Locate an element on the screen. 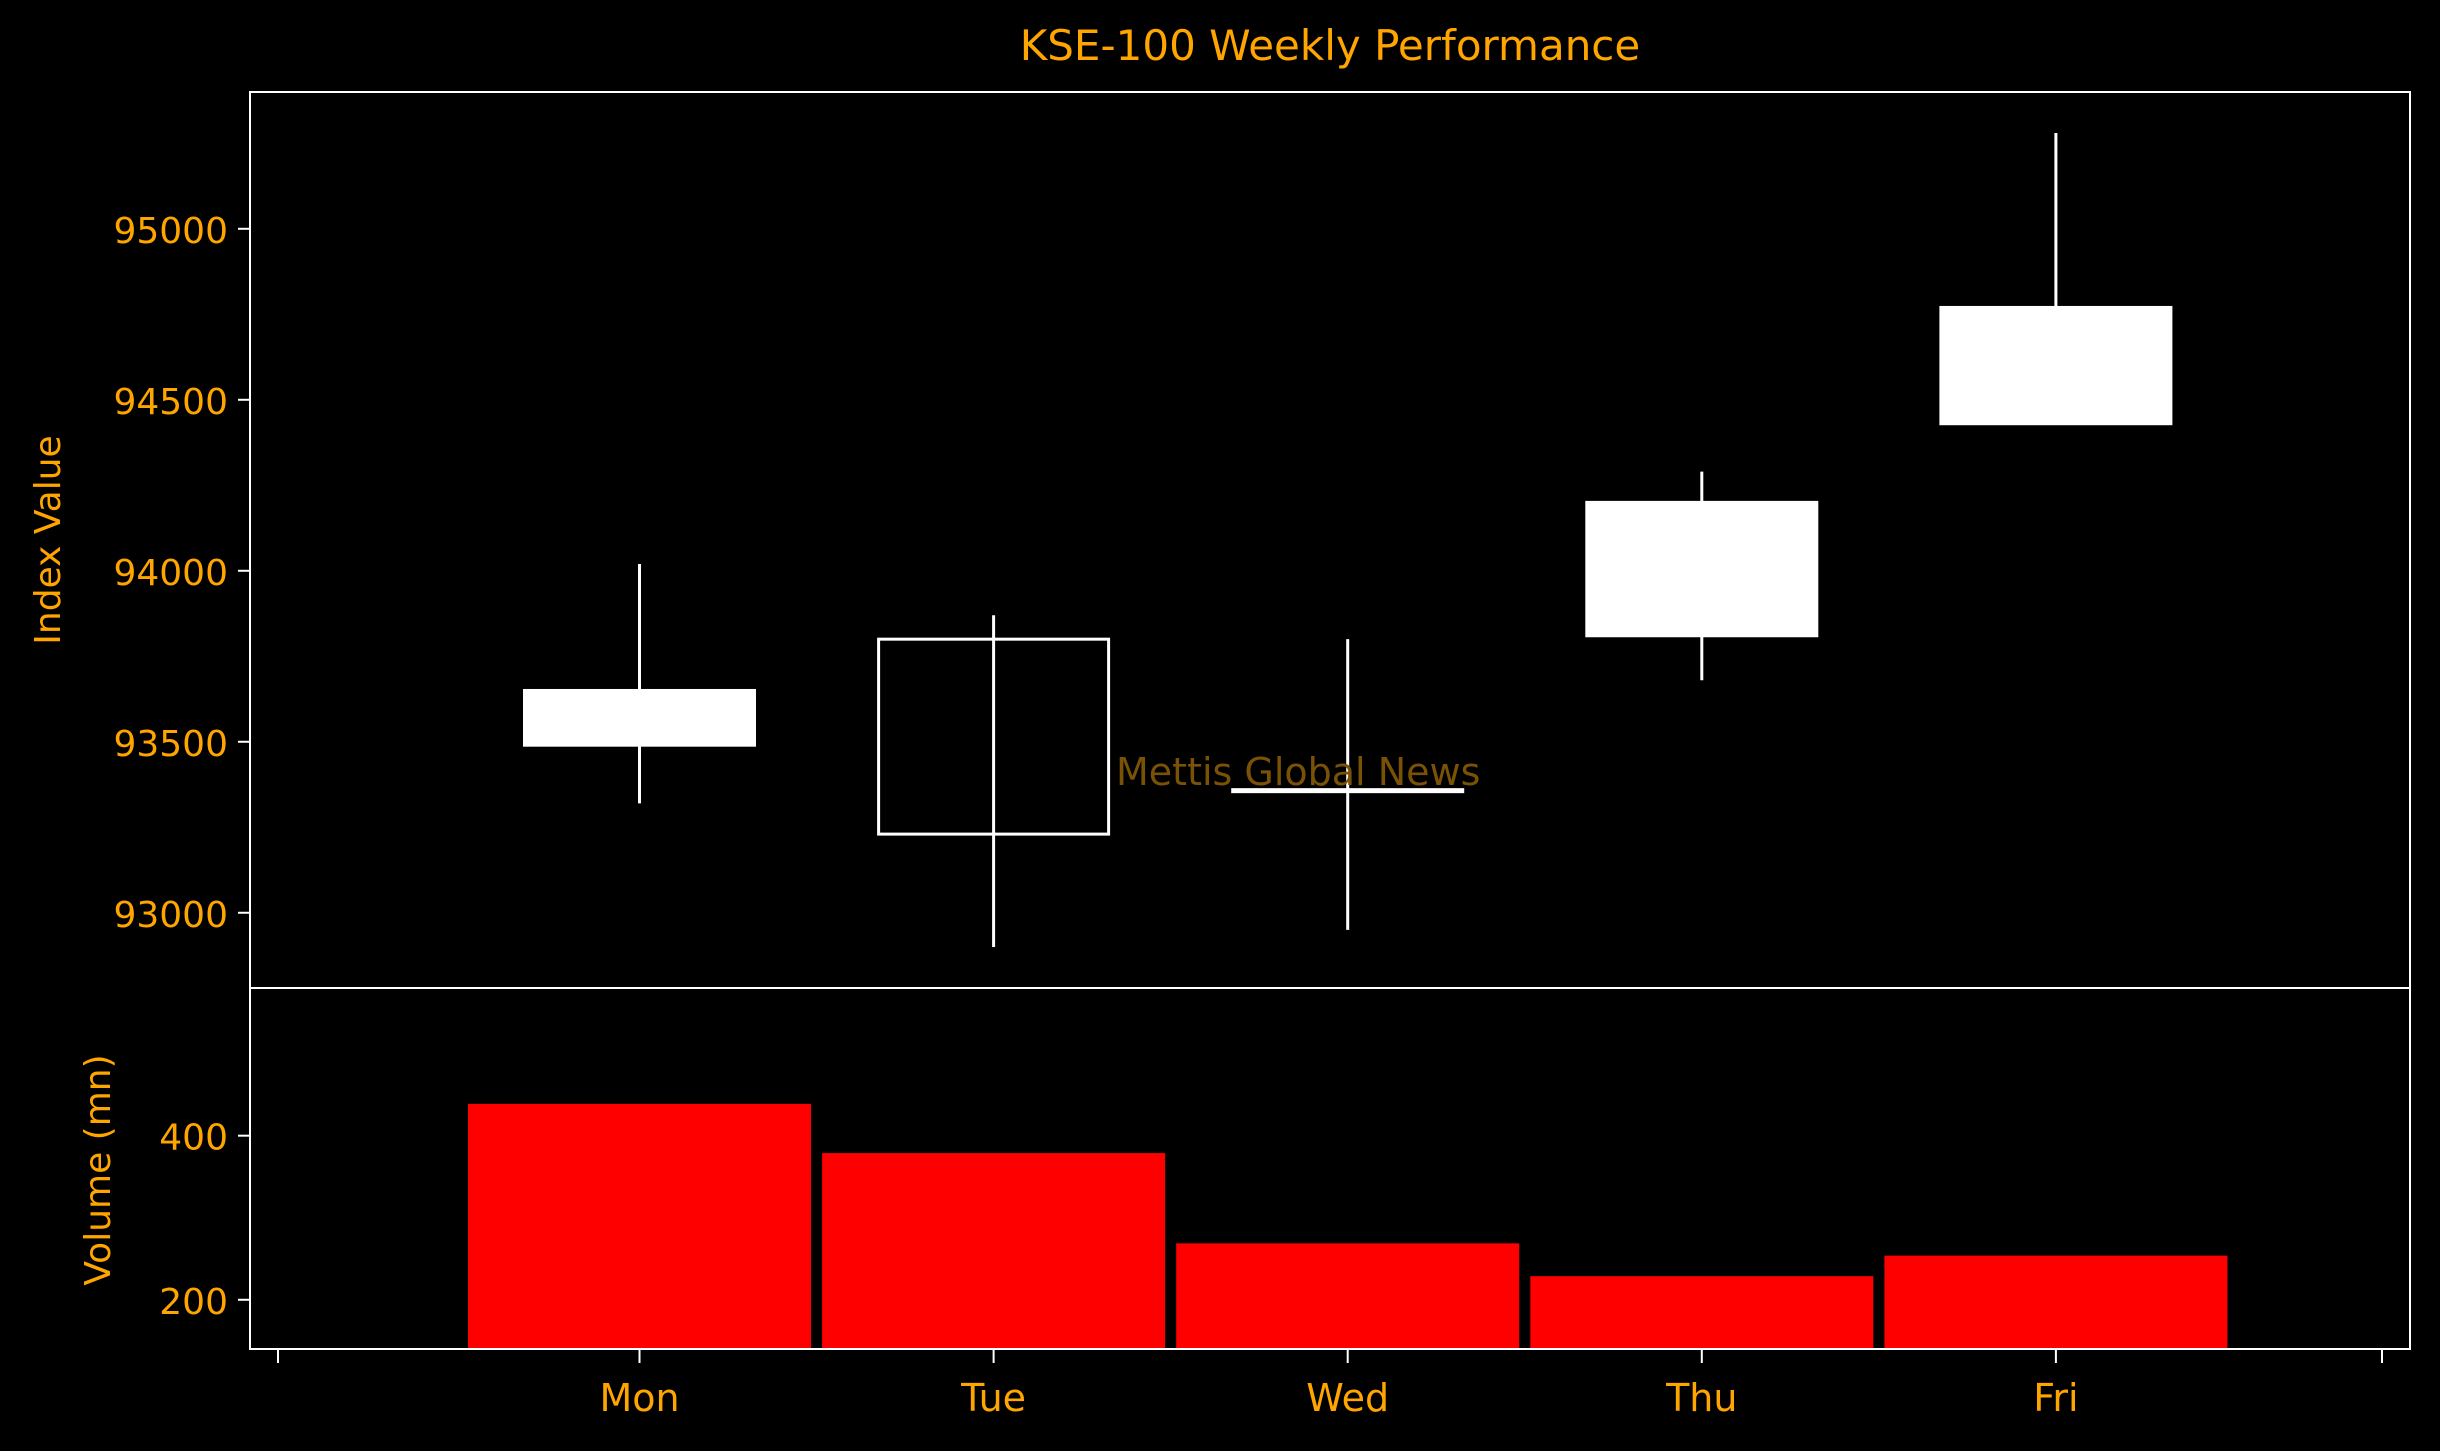 This screenshot has height=1451, width=2440. candle-body-mon is located at coordinates (640, 717).